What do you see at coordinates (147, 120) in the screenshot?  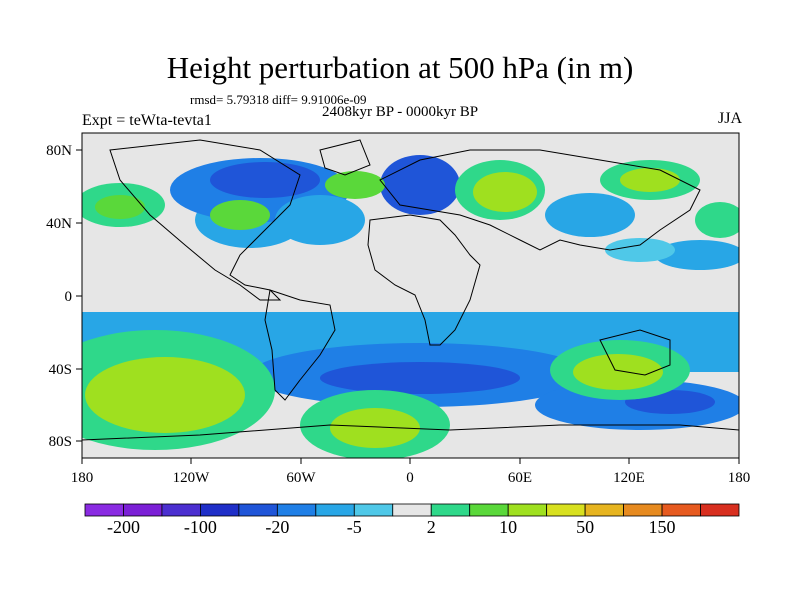 I see `experiment-label: Expt = teWta-tevta1` at bounding box center [147, 120].